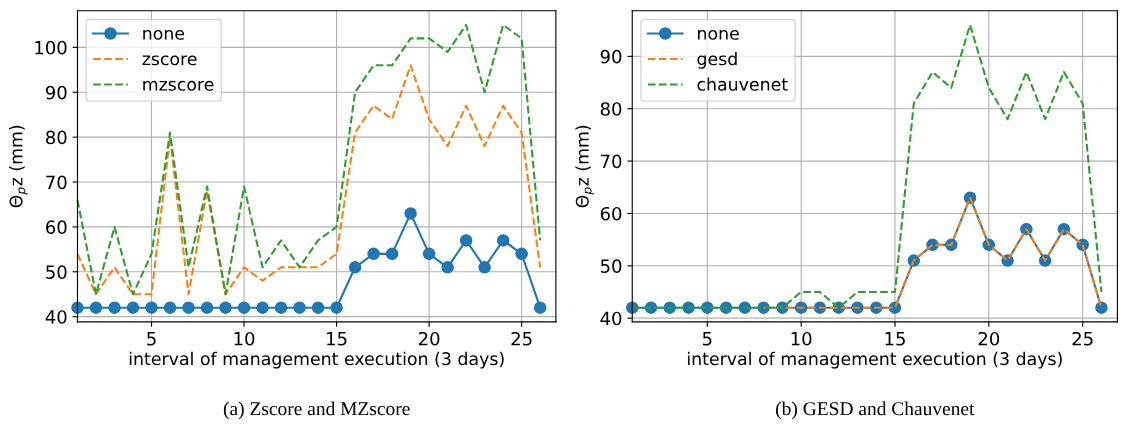 The width and height of the screenshot is (1123, 432). I want to click on legend-label: mzscore, so click(178, 85).